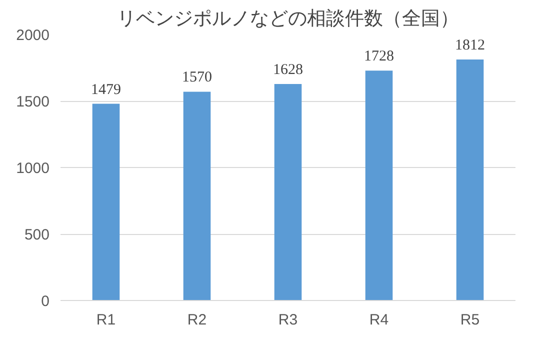 This screenshot has width=545, height=345. Describe the element at coordinates (379, 320) in the screenshot. I see `x-tick-label: R4` at that location.